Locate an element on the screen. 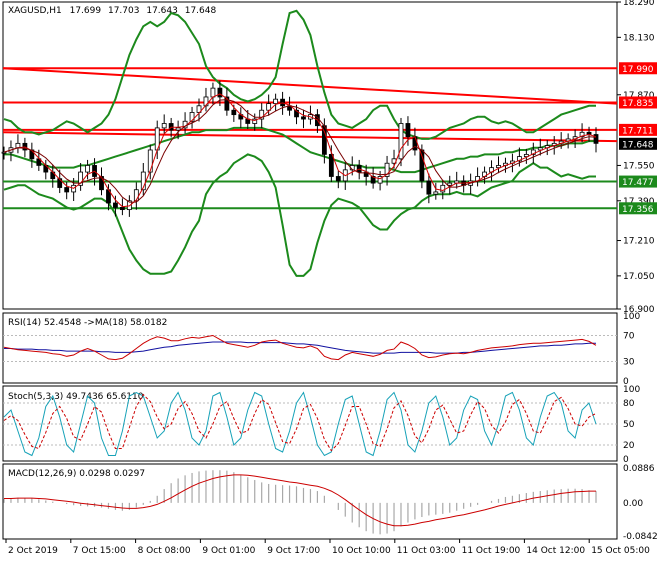 This screenshot has width=660, height=564. bollinger-mid is located at coordinates (300, 150).